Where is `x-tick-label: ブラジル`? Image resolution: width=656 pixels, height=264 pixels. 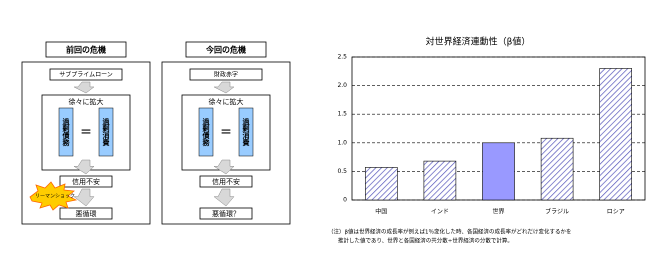 x-tick-label: ブラジル is located at coordinates (557, 212).